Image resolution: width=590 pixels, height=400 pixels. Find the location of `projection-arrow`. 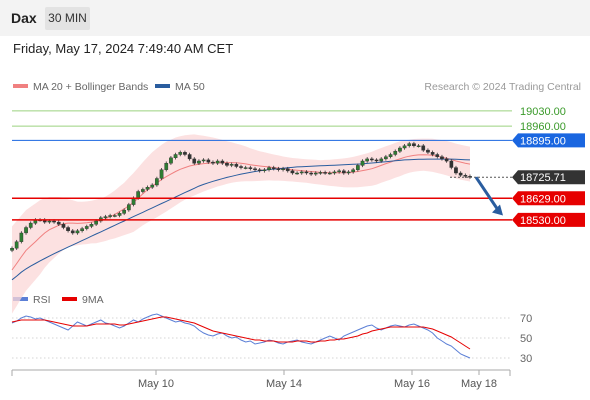

projection-arrow is located at coordinates (487, 194).